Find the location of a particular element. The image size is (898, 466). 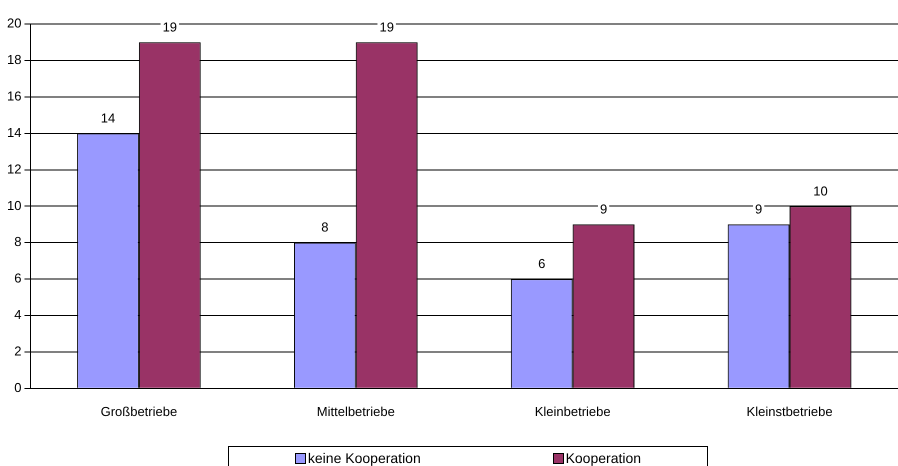

y-tick-label: 4 is located at coordinates (18, 314).